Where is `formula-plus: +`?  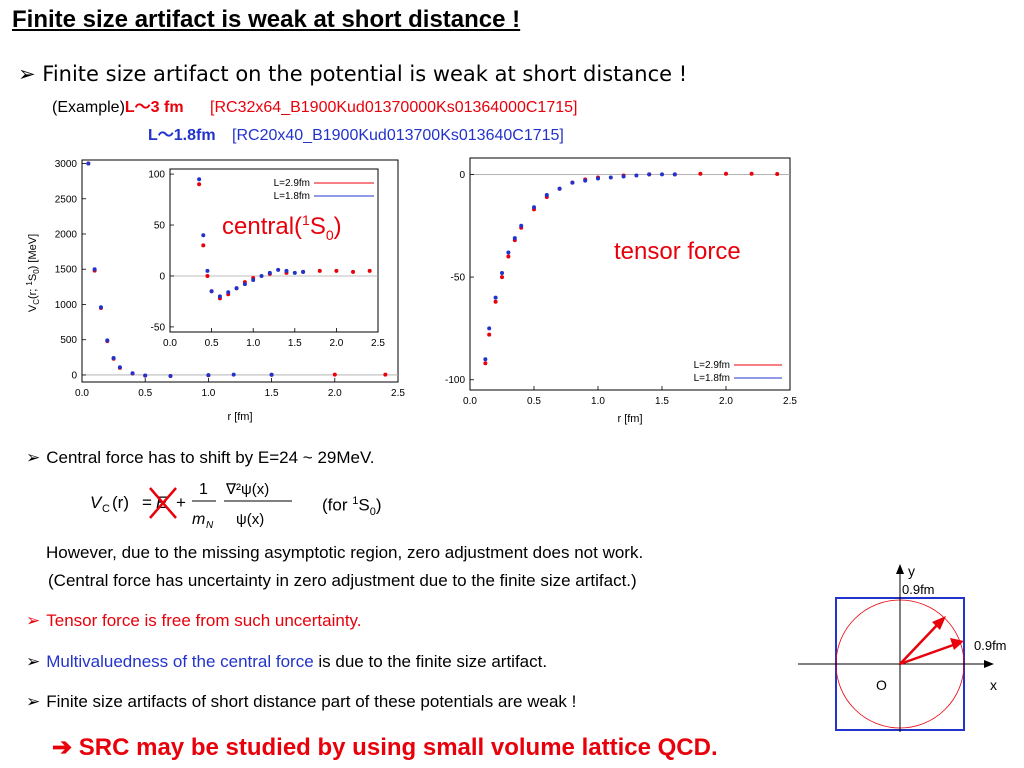 formula-plus: + is located at coordinates (181, 502).